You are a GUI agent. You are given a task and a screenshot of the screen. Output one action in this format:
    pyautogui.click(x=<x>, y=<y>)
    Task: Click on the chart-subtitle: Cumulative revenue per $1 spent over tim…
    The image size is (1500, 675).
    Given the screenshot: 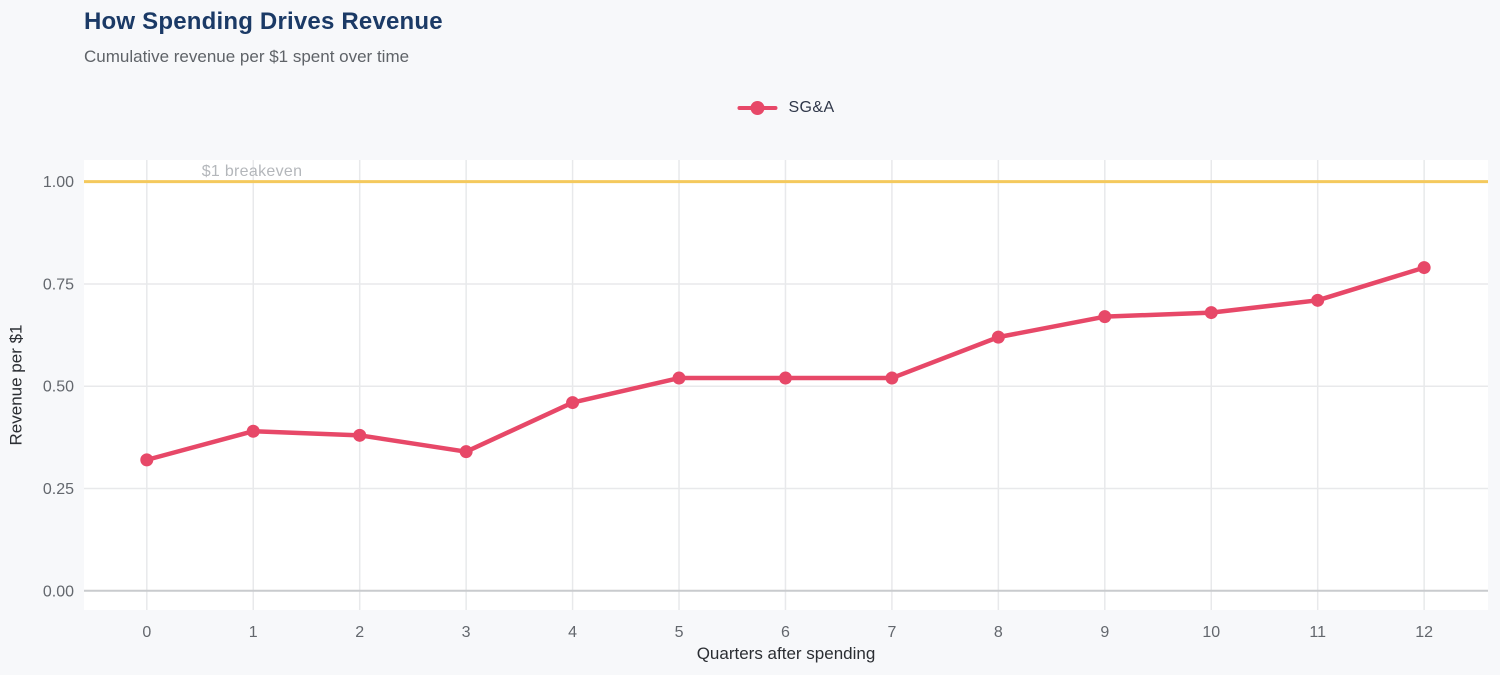 What is the action you would take?
    pyautogui.click(x=247, y=56)
    